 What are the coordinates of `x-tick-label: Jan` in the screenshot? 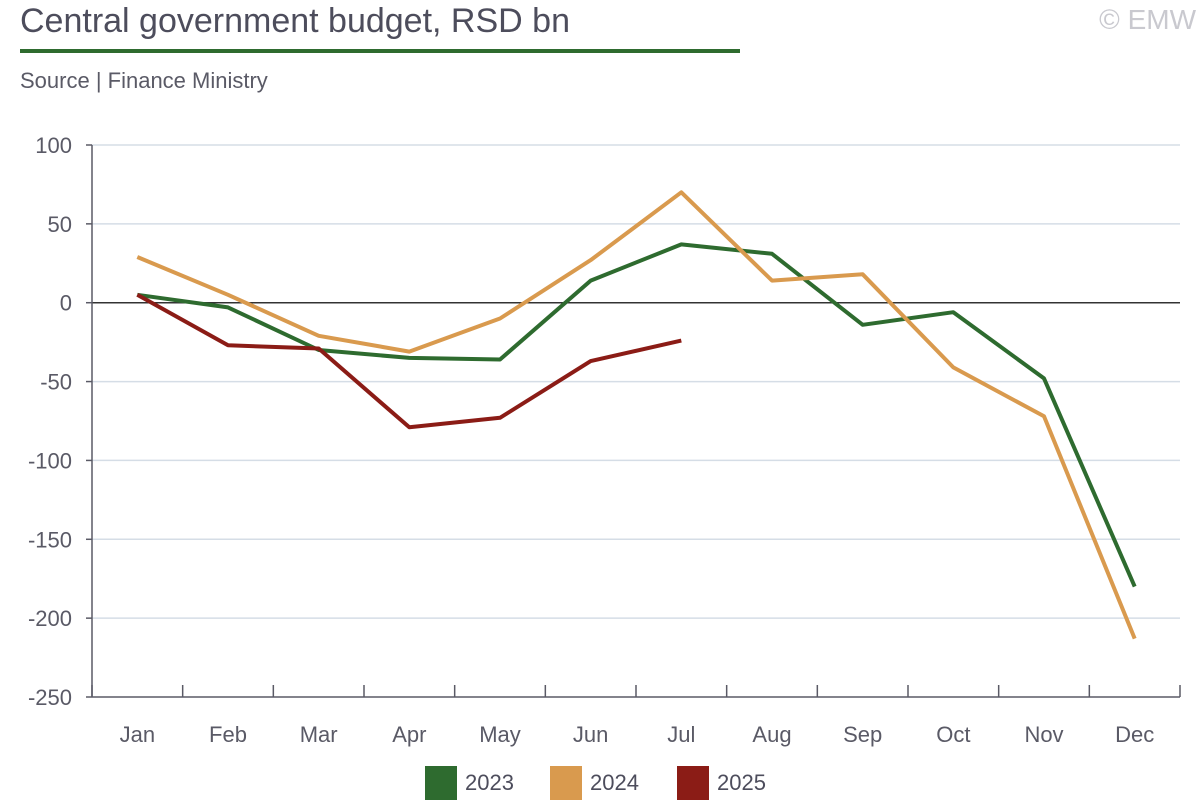 It's located at (137, 734).